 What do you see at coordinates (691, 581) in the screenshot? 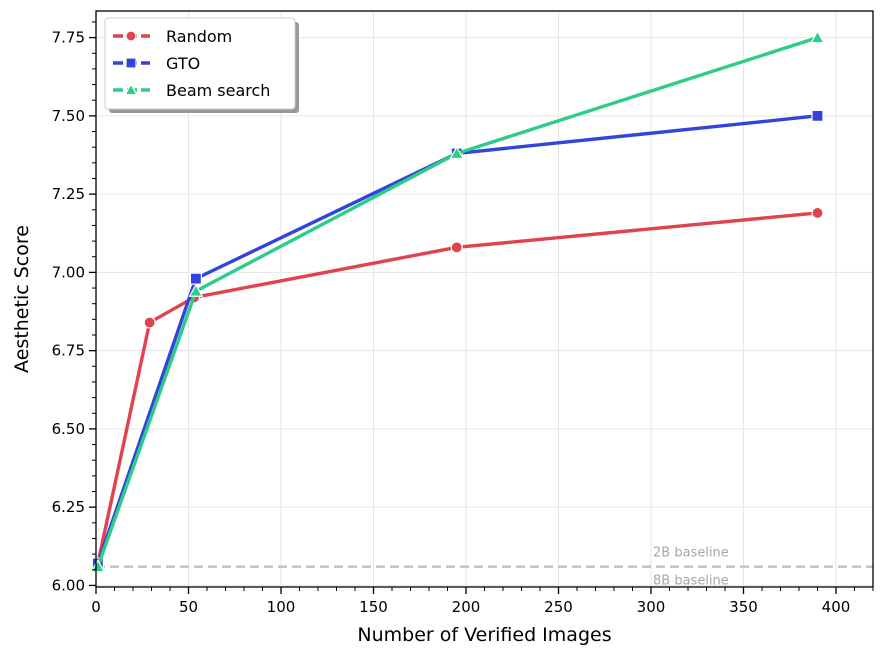
I see `baseline-label-8b: 8B baseline` at bounding box center [691, 581].